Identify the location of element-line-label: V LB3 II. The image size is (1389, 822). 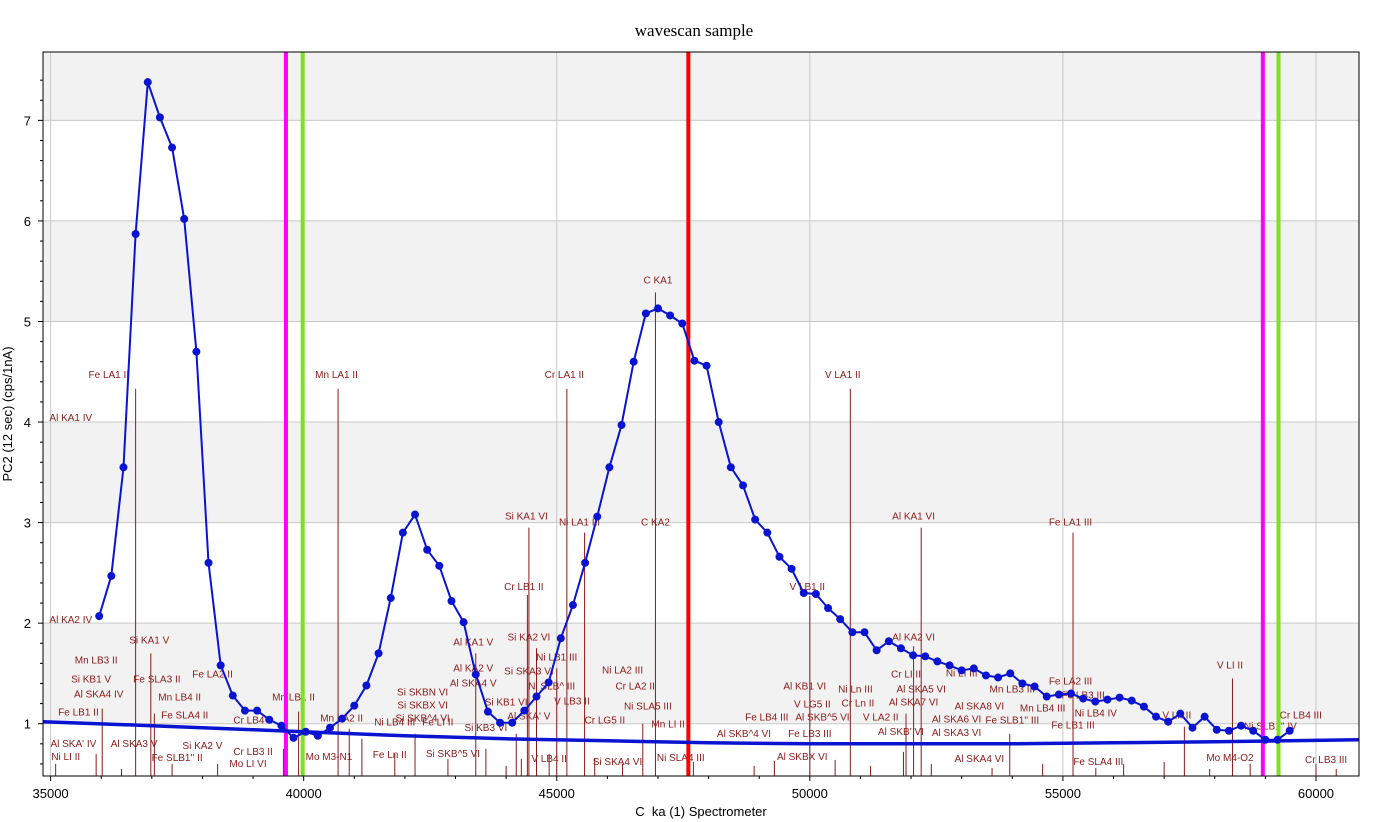
(572, 702).